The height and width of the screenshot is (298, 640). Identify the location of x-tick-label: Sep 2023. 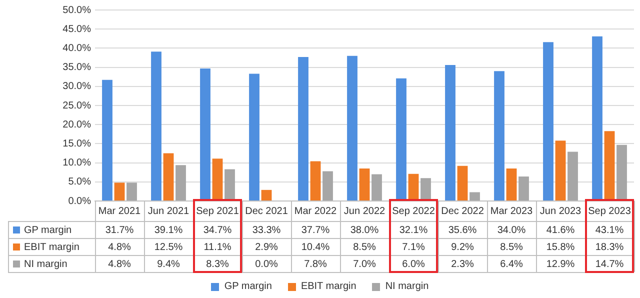
(610, 211).